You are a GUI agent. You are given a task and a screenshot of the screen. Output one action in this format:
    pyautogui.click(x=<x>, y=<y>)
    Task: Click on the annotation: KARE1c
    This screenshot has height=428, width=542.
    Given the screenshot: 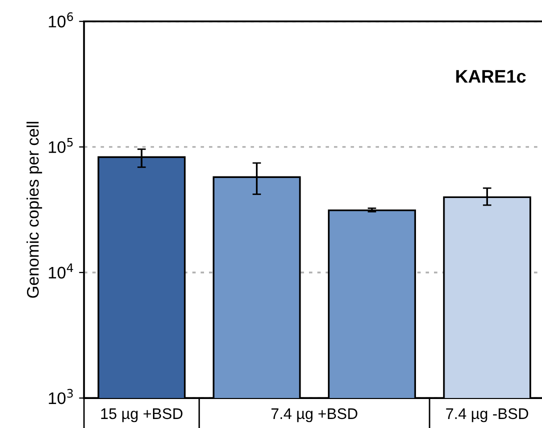 What is the action you would take?
    pyautogui.click(x=491, y=76)
    